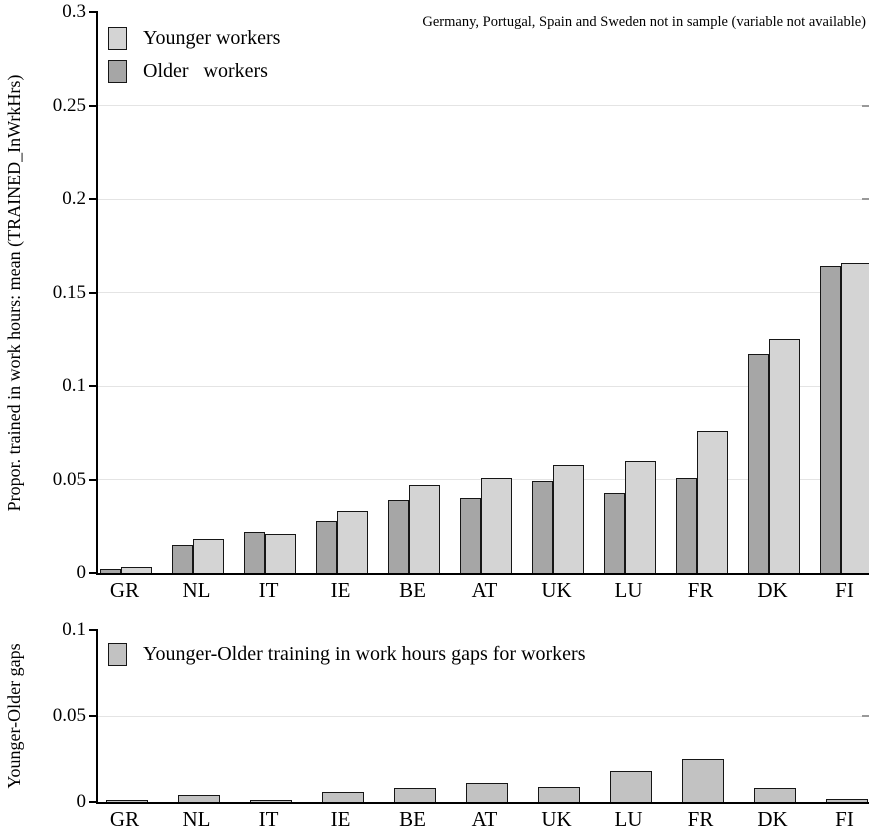 Image resolution: width=869 pixels, height=838 pixels. What do you see at coordinates (846, 800) in the screenshot?
I see `bar-bottom-FI-gap` at bounding box center [846, 800].